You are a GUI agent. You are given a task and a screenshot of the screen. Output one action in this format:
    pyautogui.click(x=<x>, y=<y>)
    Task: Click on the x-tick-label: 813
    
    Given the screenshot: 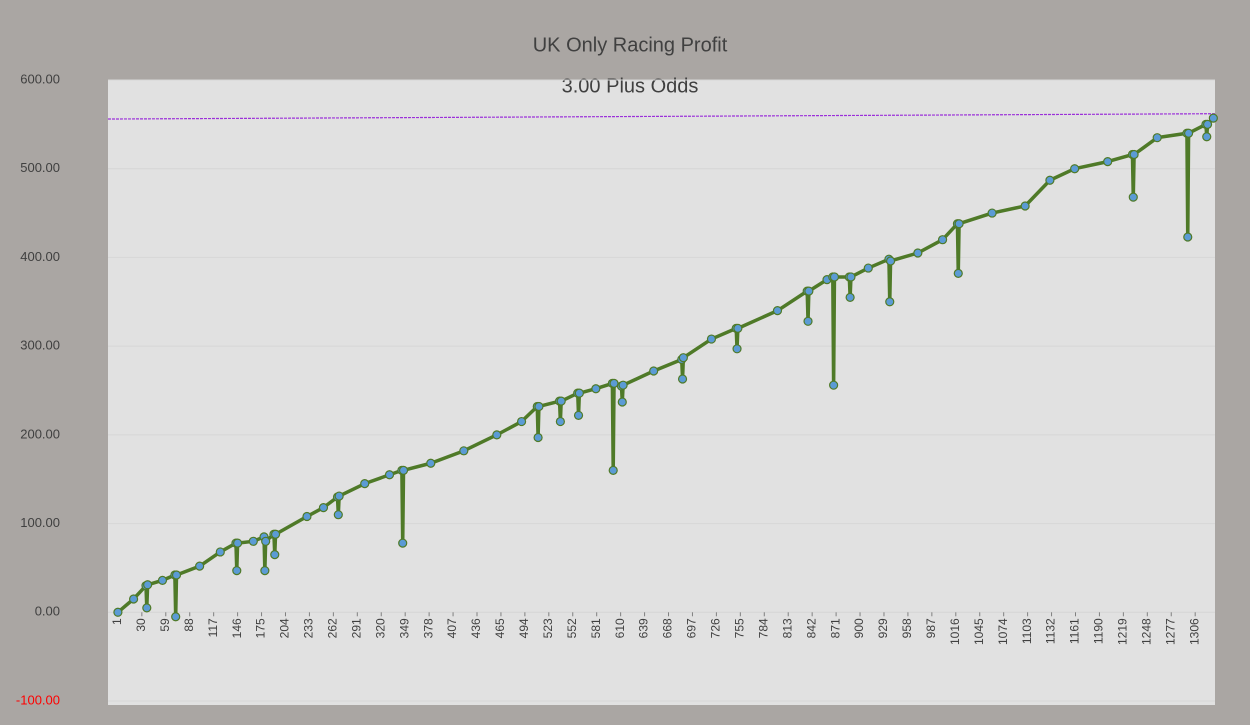 What is the action you would take?
    pyautogui.click(x=787, y=628)
    